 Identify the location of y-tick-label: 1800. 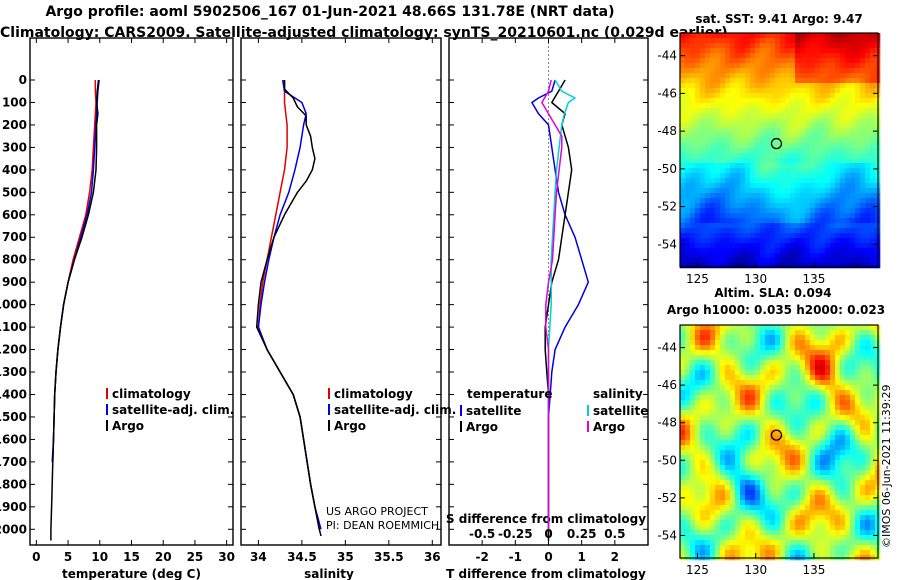
(13, 484).